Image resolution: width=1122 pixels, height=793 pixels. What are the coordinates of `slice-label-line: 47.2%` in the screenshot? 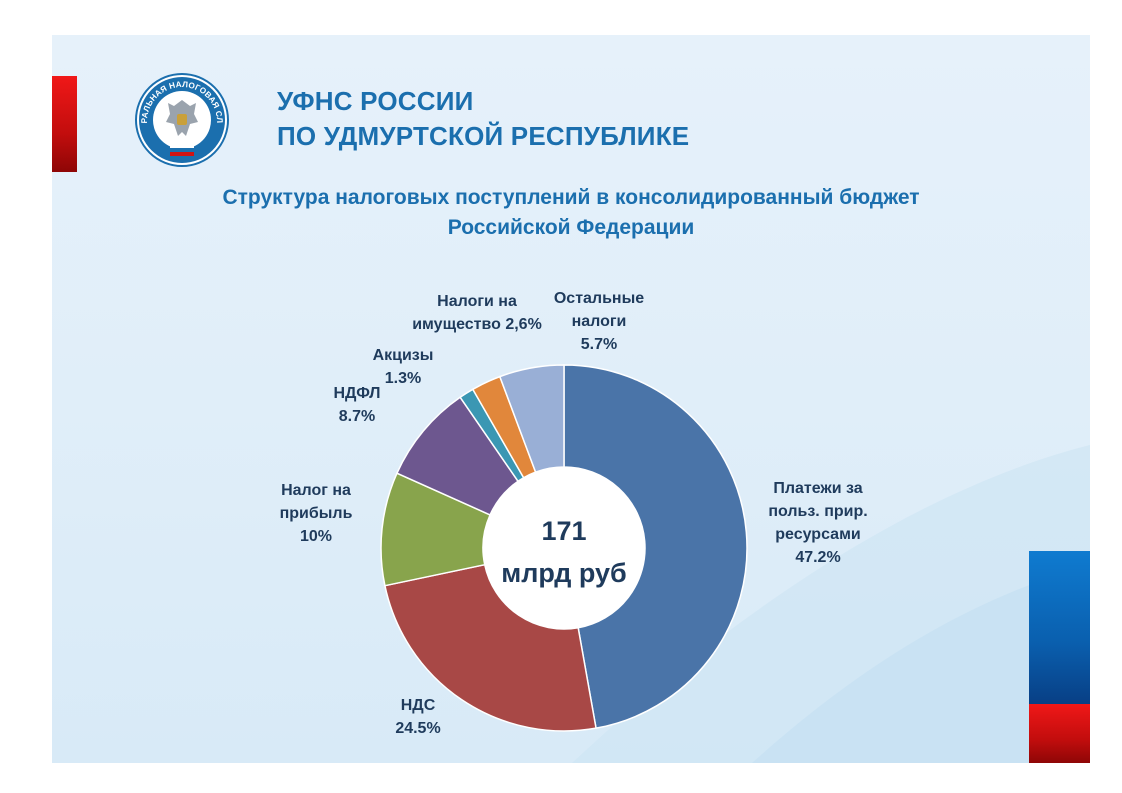 It's located at (817, 557).